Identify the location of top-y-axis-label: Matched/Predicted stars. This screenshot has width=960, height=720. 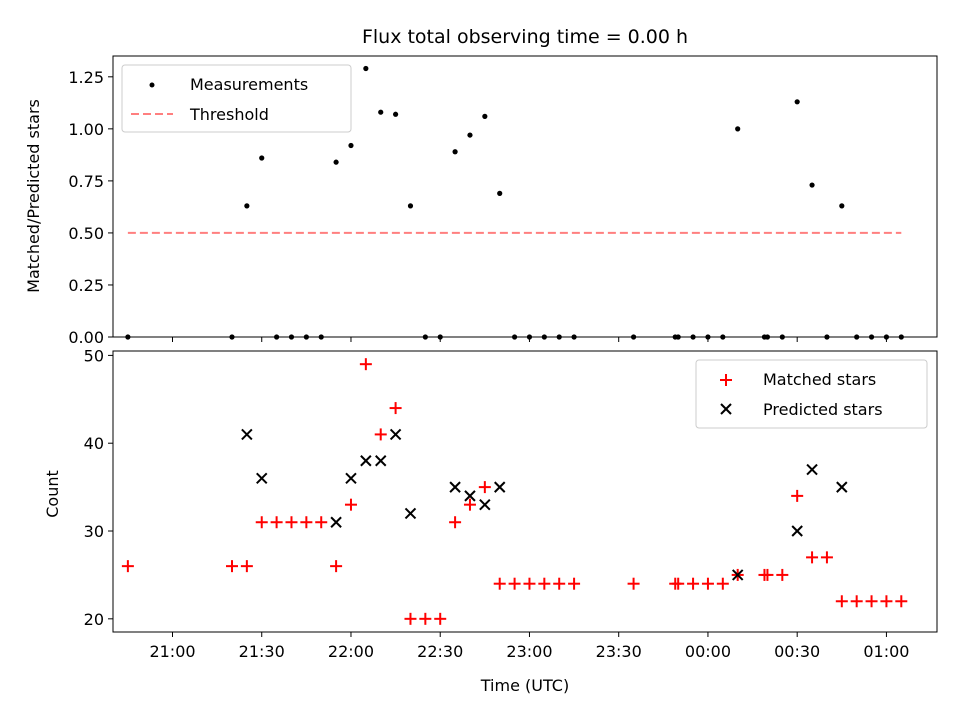
(33, 196).